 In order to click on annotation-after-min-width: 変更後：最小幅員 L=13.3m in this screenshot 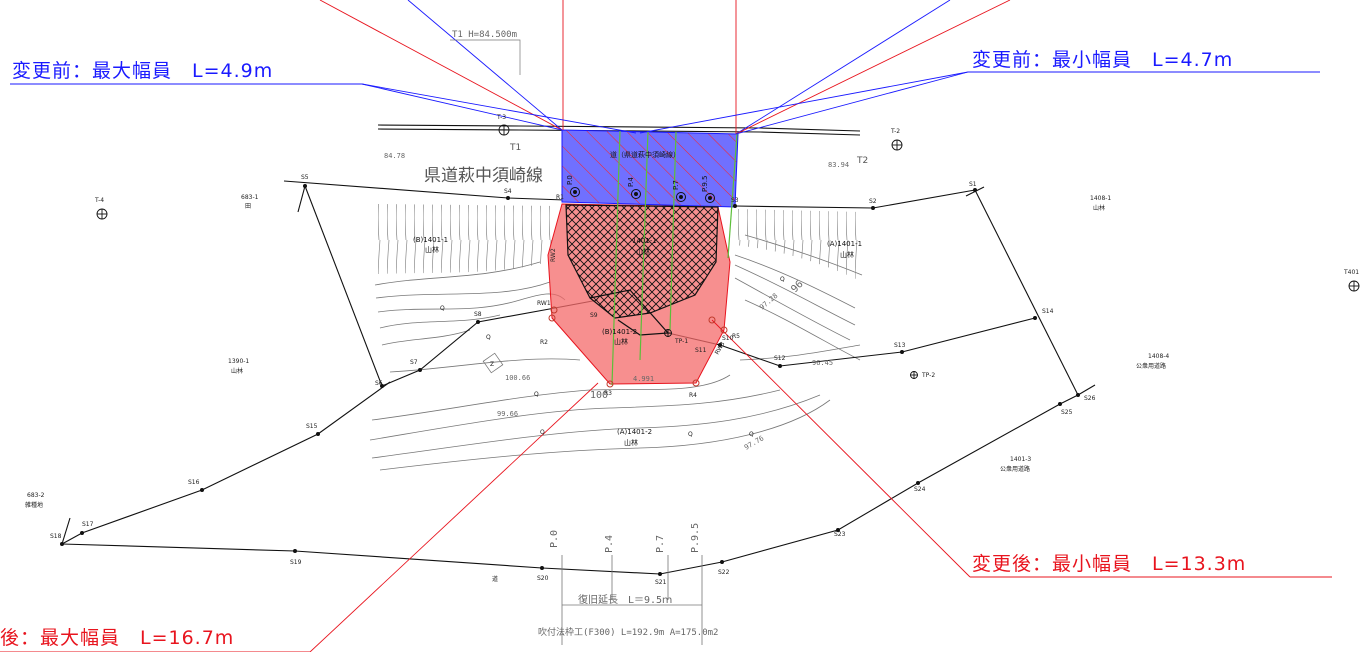, I will do `click(1109, 564)`.